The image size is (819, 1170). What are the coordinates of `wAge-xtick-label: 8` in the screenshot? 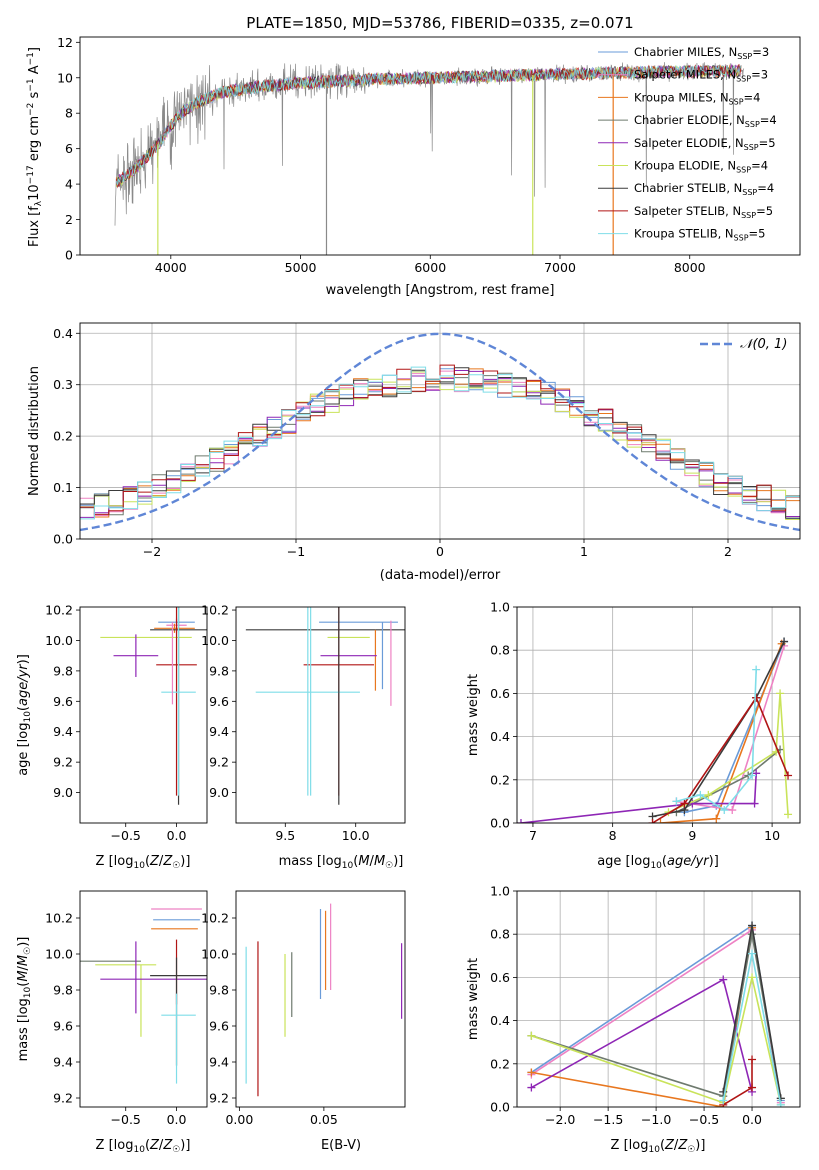 It's located at (613, 835).